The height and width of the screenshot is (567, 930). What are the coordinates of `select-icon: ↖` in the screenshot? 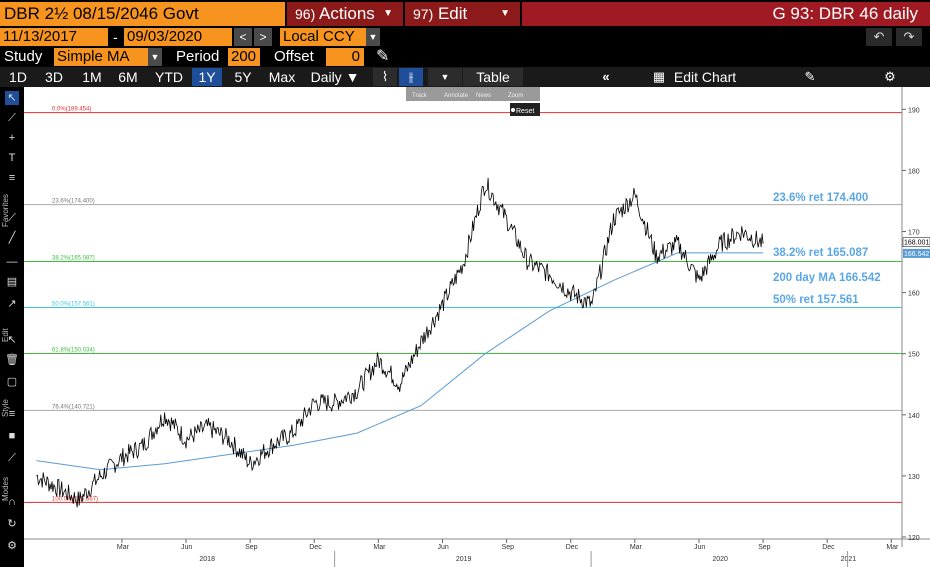 It's located at (12, 340).